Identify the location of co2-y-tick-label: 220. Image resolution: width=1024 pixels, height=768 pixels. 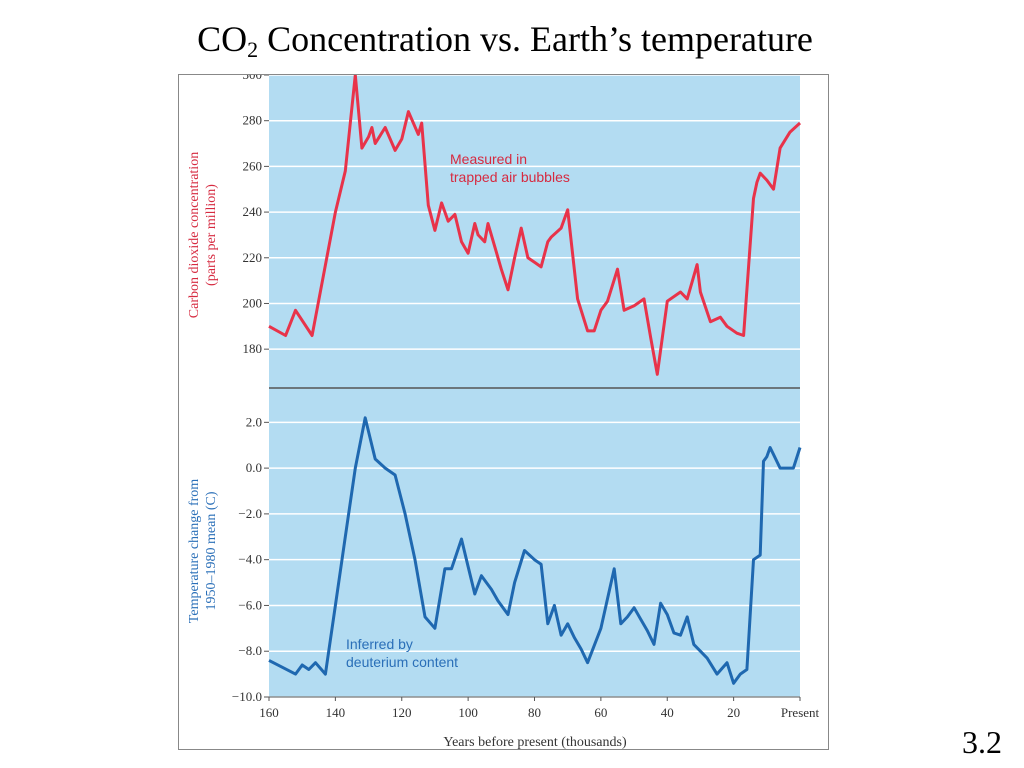
(253, 257).